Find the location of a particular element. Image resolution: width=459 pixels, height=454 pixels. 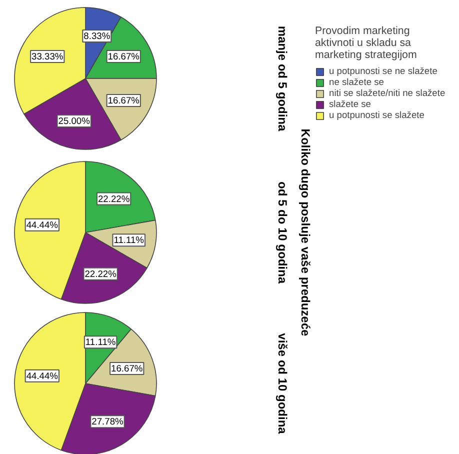

legend-label: niti se slažete/niti ne slažete is located at coordinates (387, 93).